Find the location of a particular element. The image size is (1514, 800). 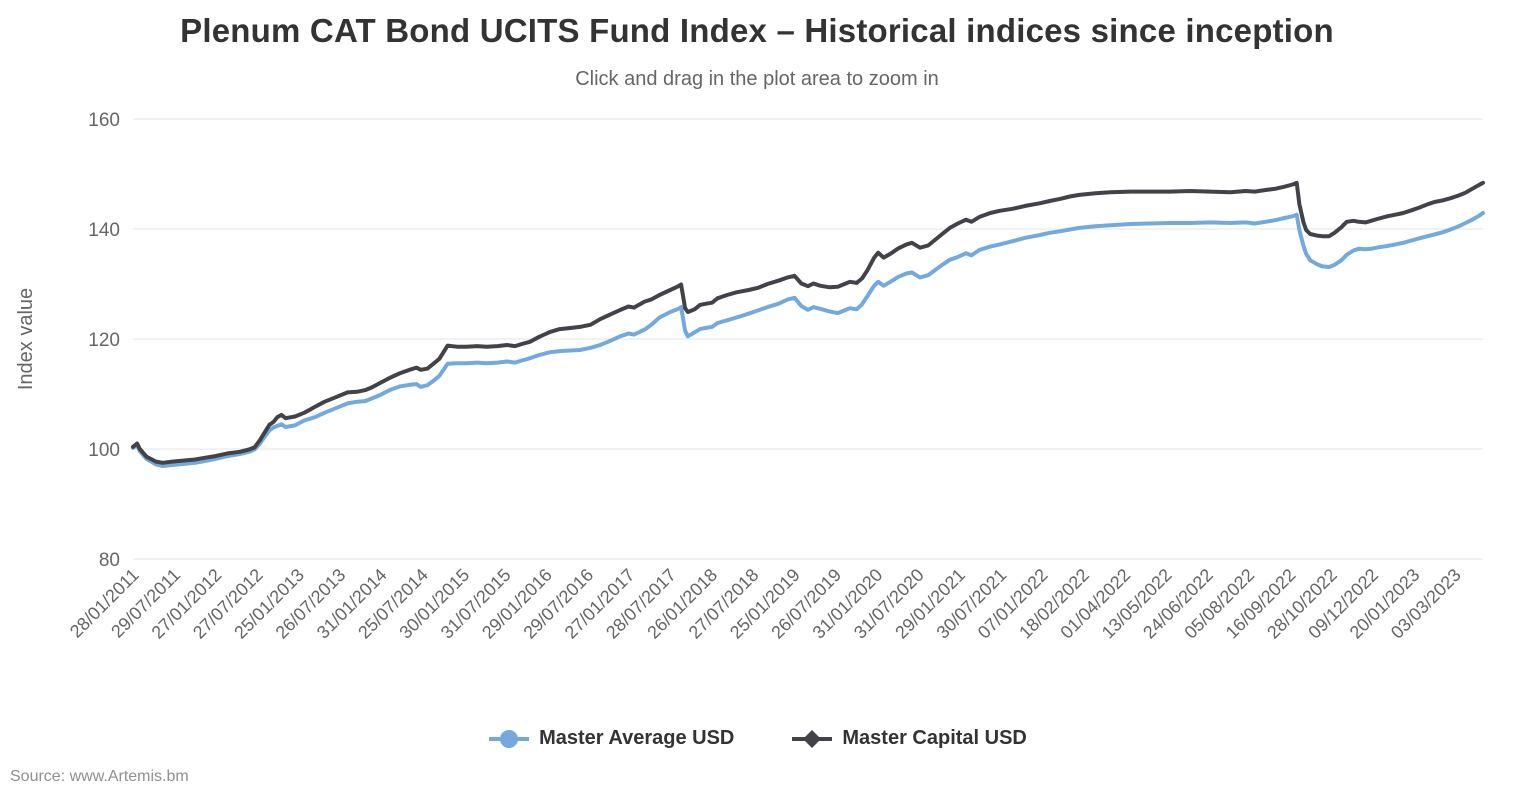

legend-label: Master Capital USD is located at coordinates (934, 738).